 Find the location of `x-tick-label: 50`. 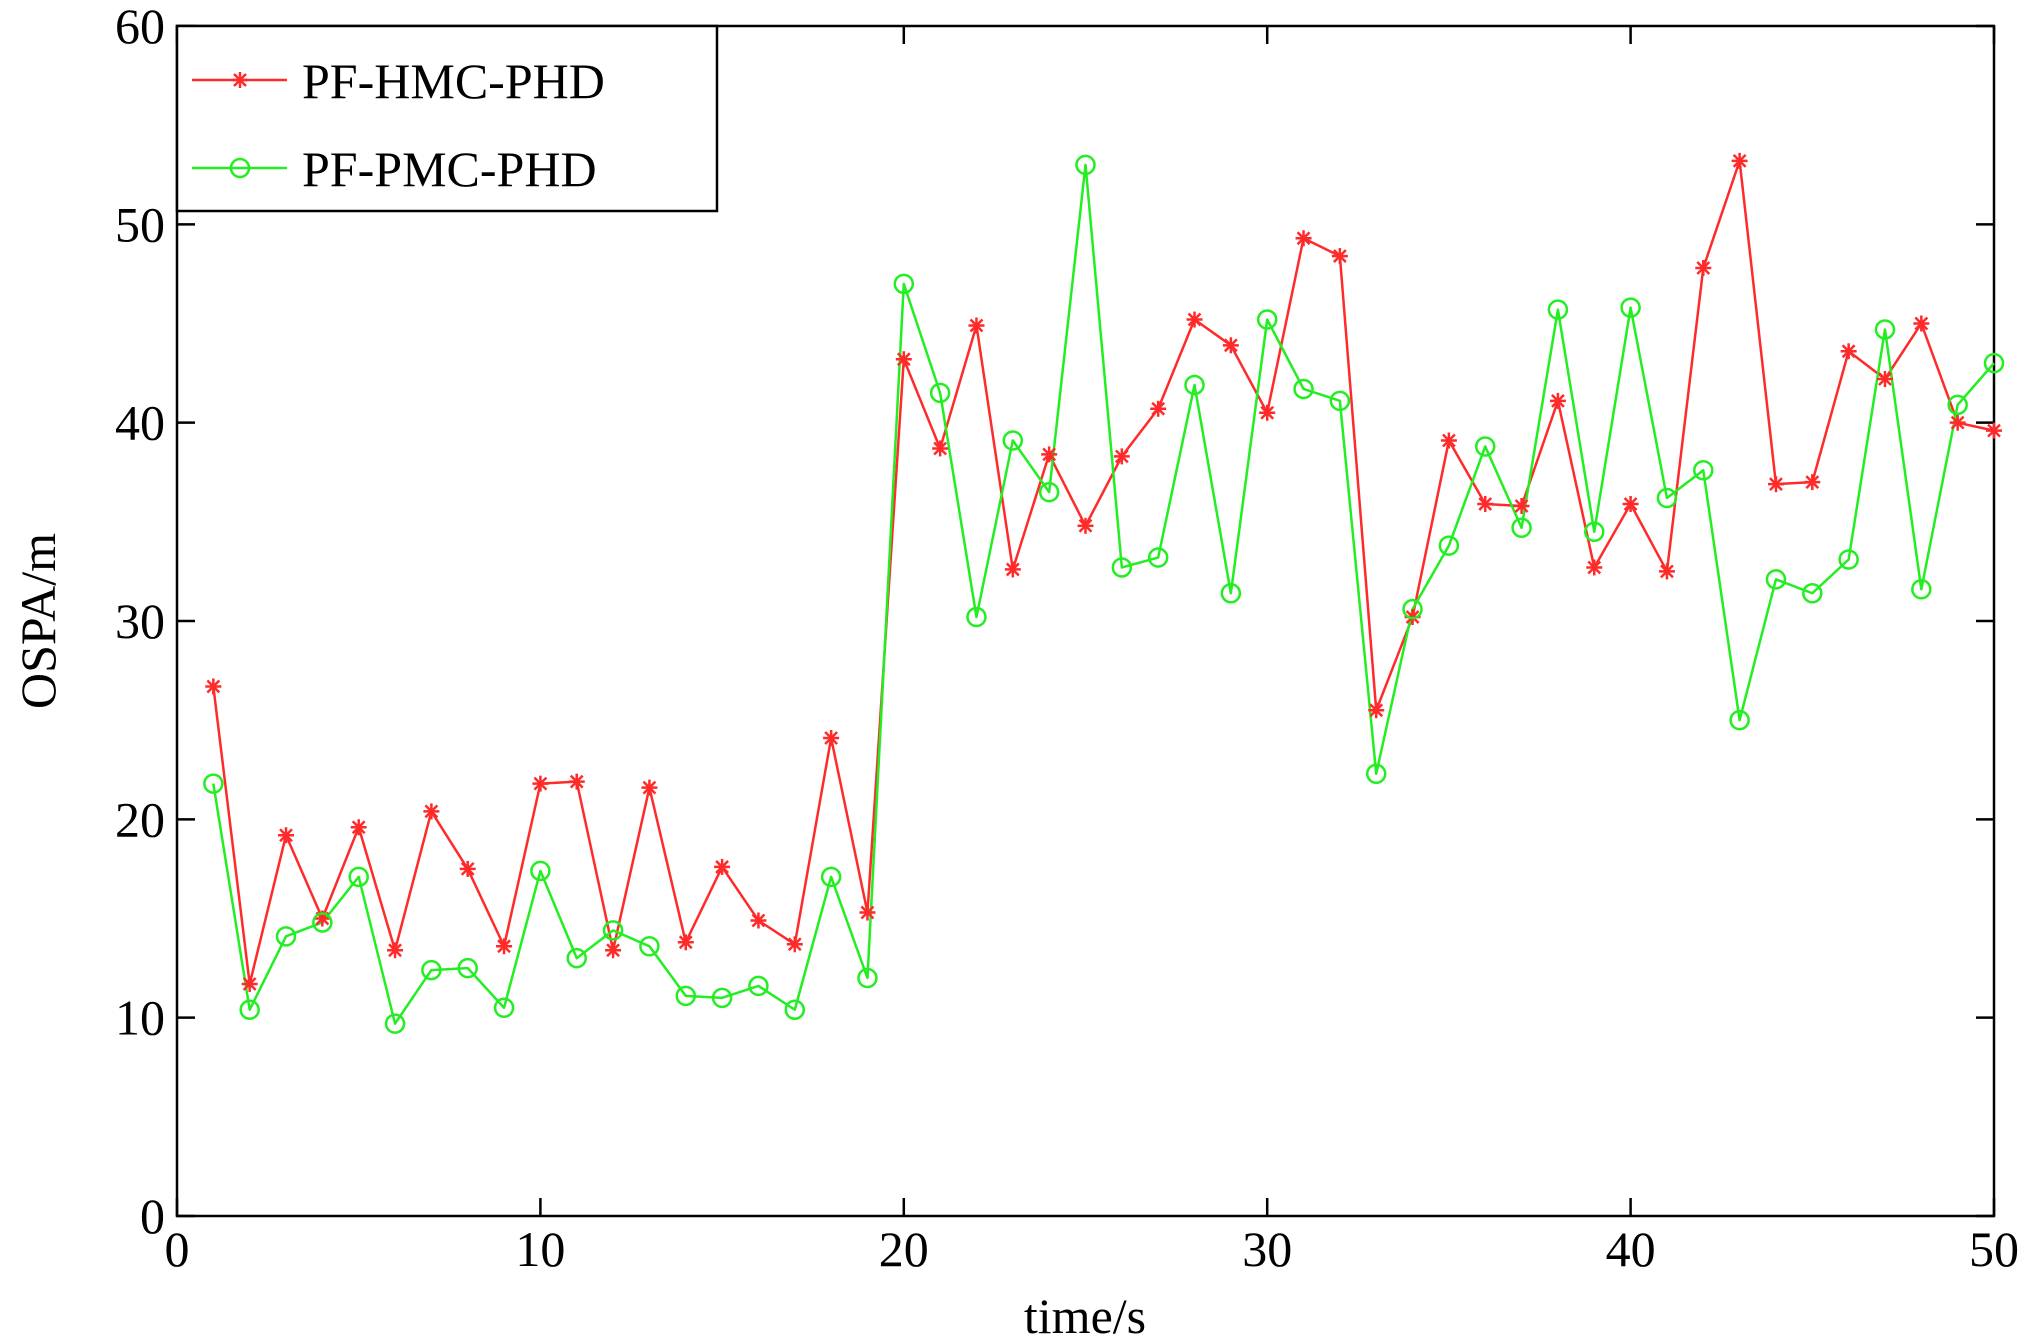

x-tick-label: 50 is located at coordinates (1994, 1249).